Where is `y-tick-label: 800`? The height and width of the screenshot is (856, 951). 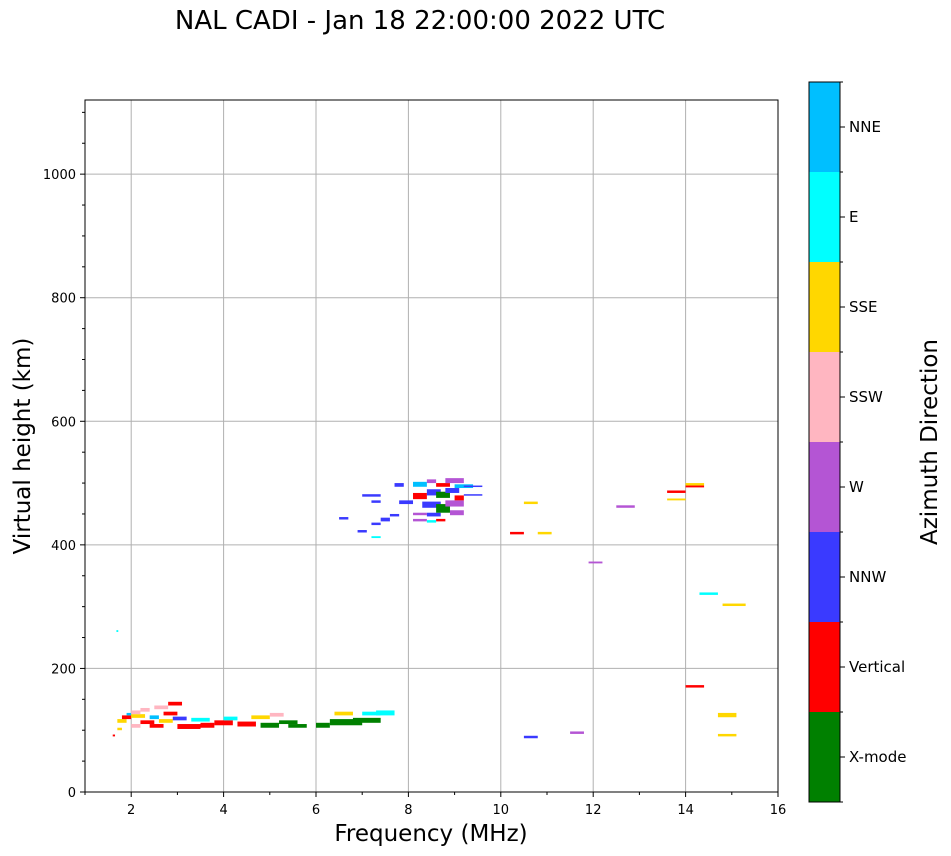
y-tick-label: 800 is located at coordinates (63, 299).